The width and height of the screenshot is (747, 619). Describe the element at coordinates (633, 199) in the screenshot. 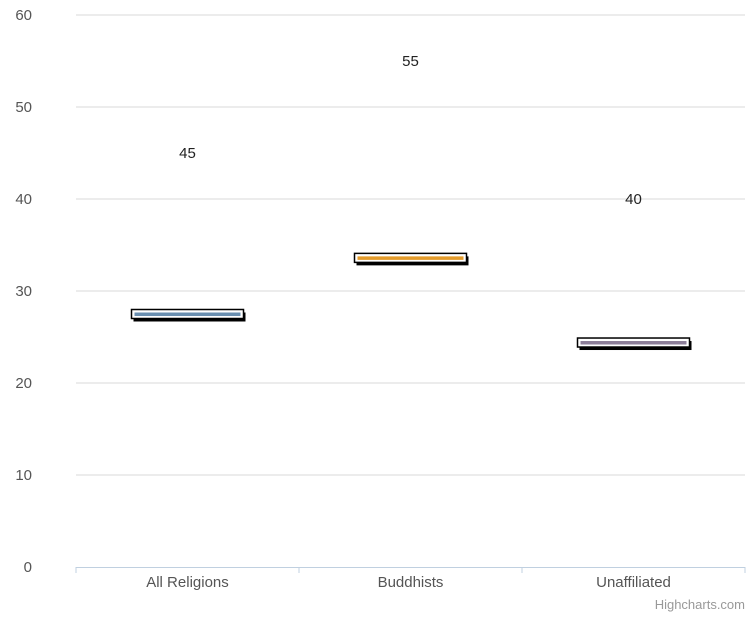

I see `data-label: 40` at that location.